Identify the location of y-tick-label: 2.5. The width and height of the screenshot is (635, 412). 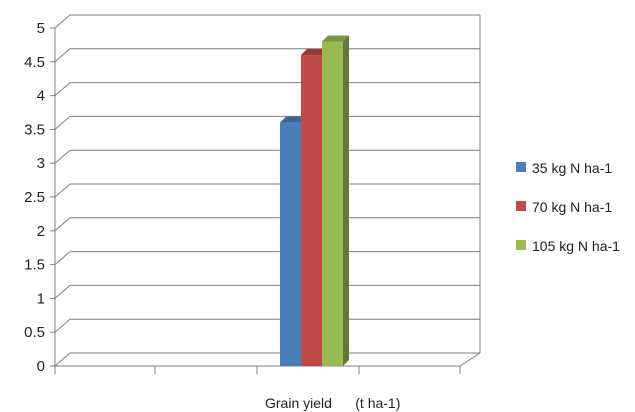
(34, 197).